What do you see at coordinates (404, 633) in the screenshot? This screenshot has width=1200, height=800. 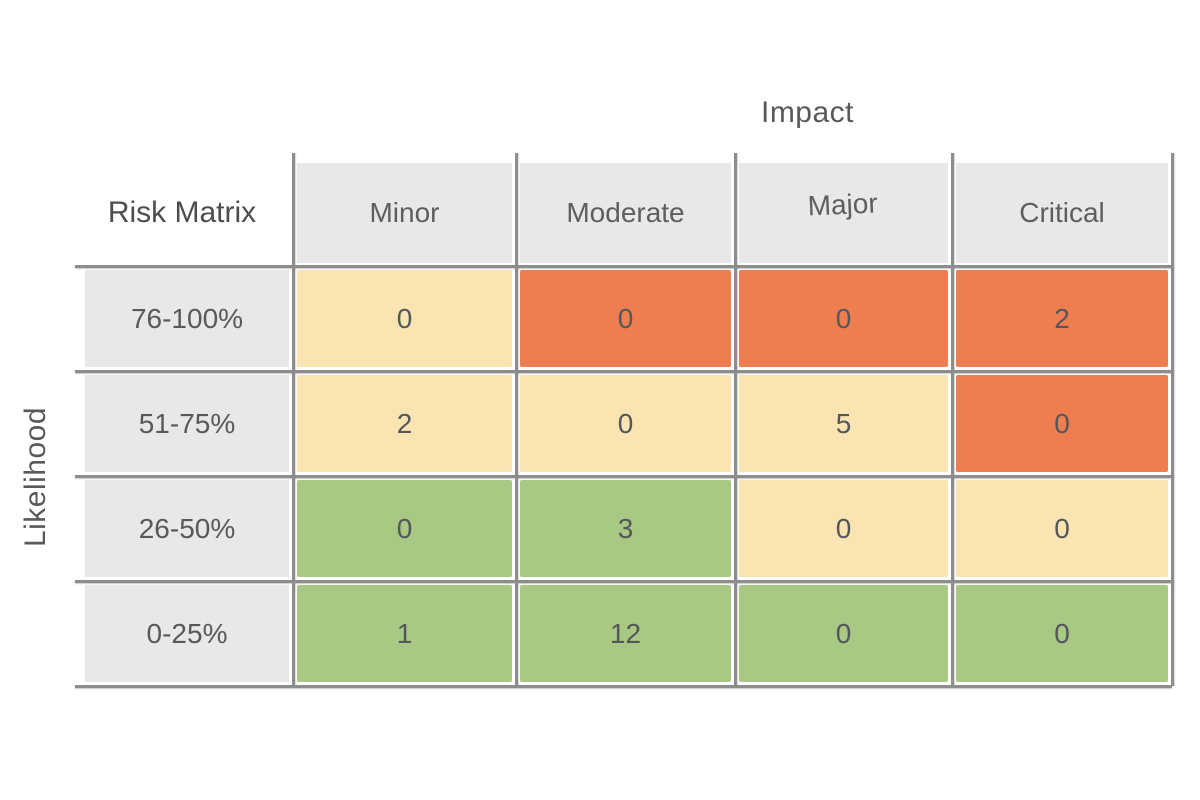 I see `cell-0-25-minor: 1` at bounding box center [404, 633].